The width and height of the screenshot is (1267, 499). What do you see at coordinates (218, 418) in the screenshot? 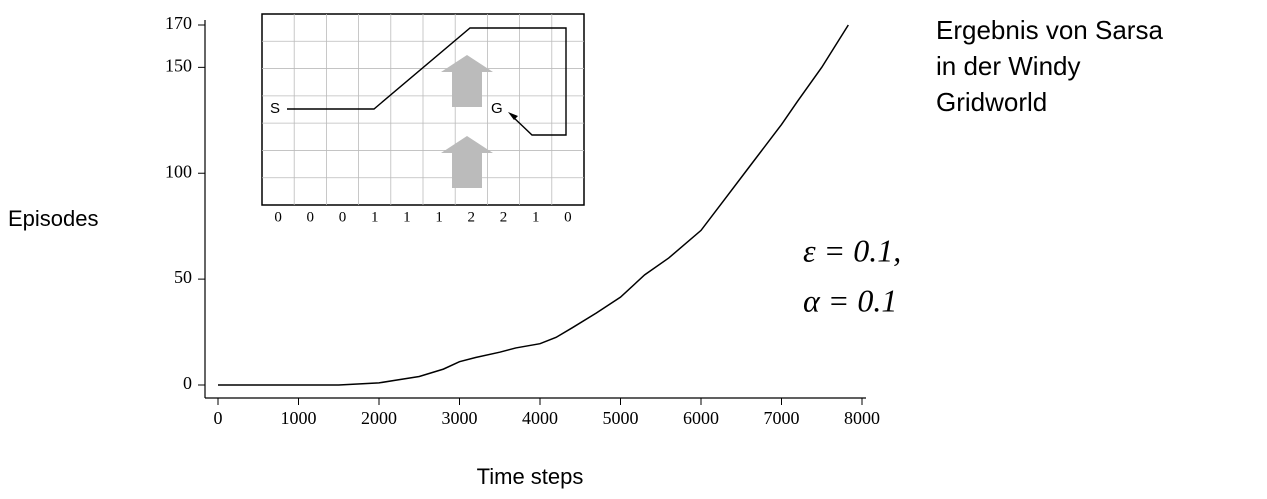
I see `x-tick-label: 0` at bounding box center [218, 418].